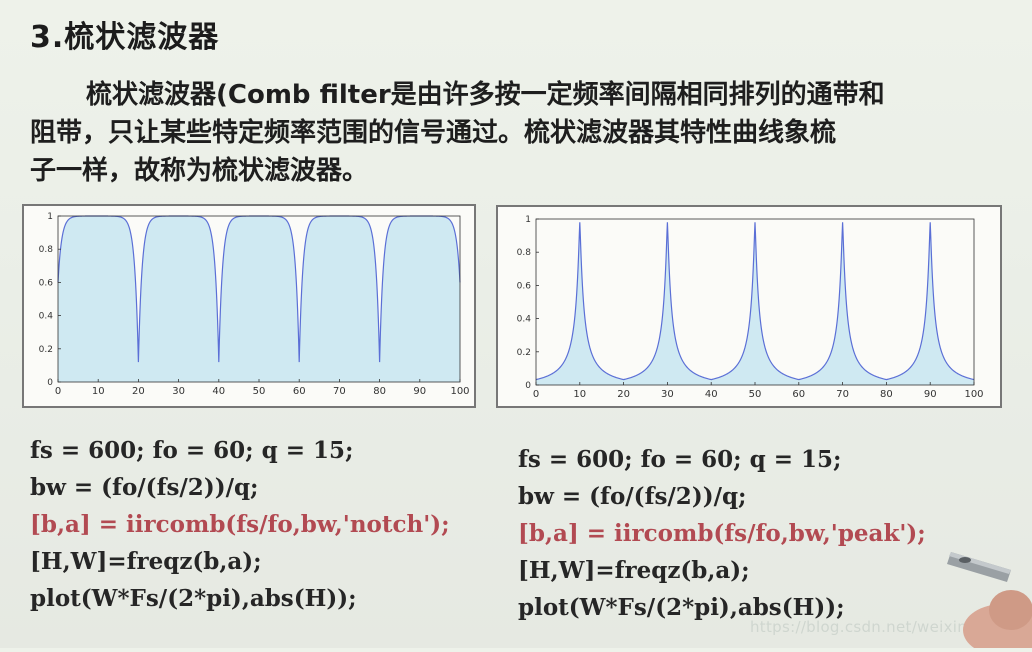 The image size is (1032, 652). What do you see at coordinates (125, 37) in the screenshot?
I see `slide-title: 3.梳状滤波器` at bounding box center [125, 37].